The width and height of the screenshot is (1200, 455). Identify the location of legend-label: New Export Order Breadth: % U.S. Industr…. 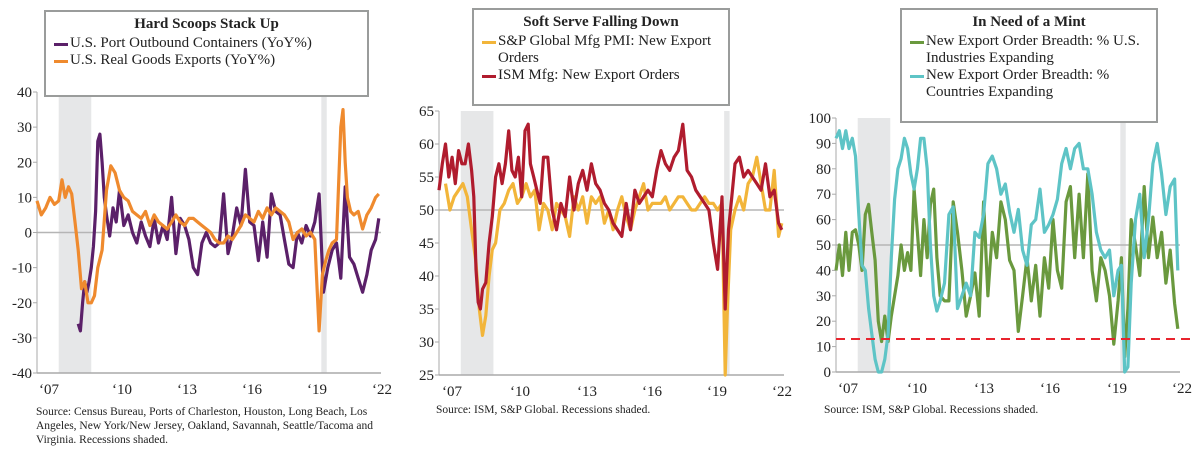
(1033, 49).